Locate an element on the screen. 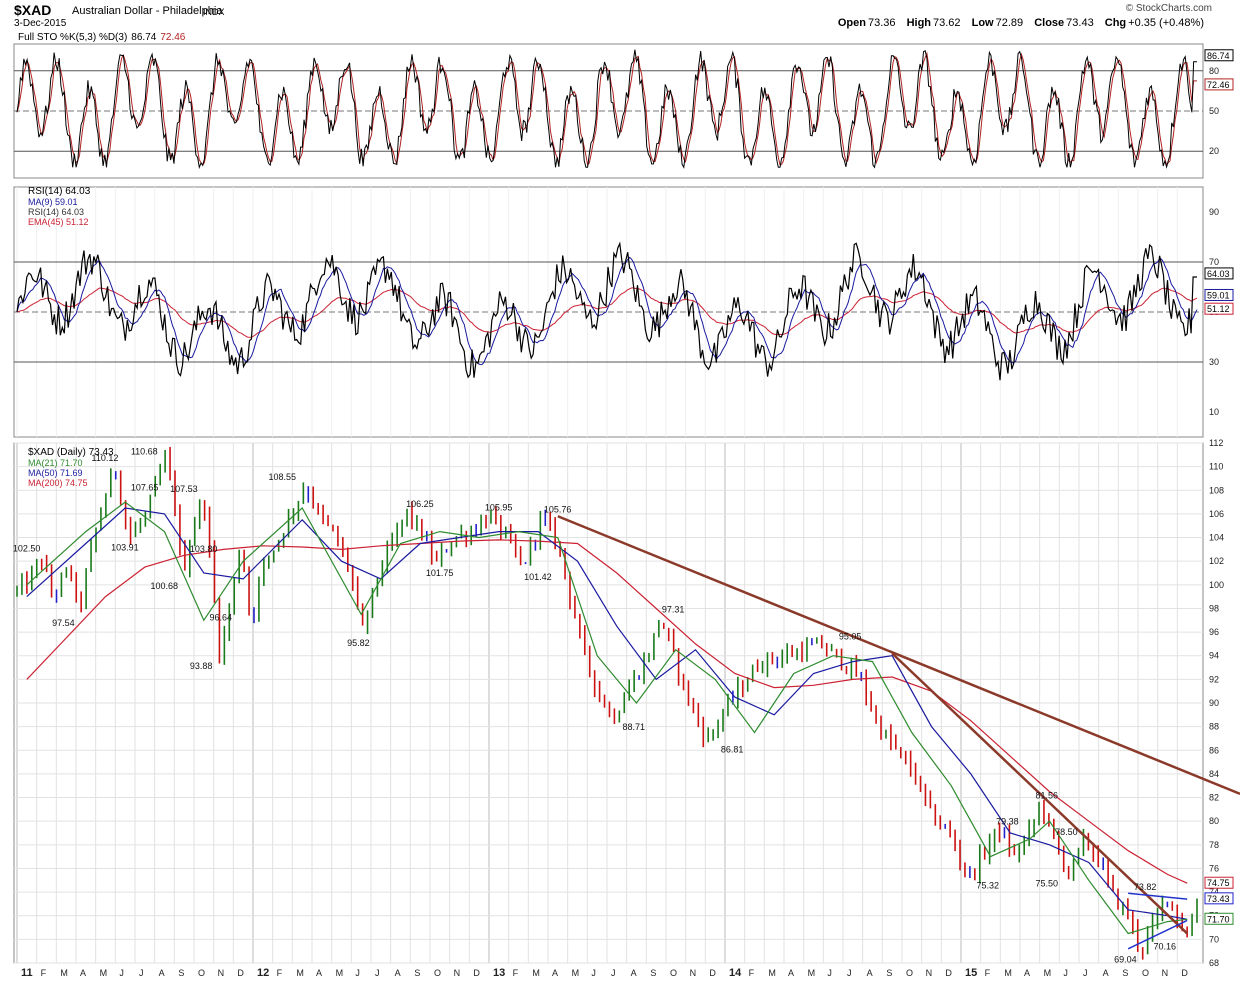  sto-value-tag is located at coordinates (1219, 84).